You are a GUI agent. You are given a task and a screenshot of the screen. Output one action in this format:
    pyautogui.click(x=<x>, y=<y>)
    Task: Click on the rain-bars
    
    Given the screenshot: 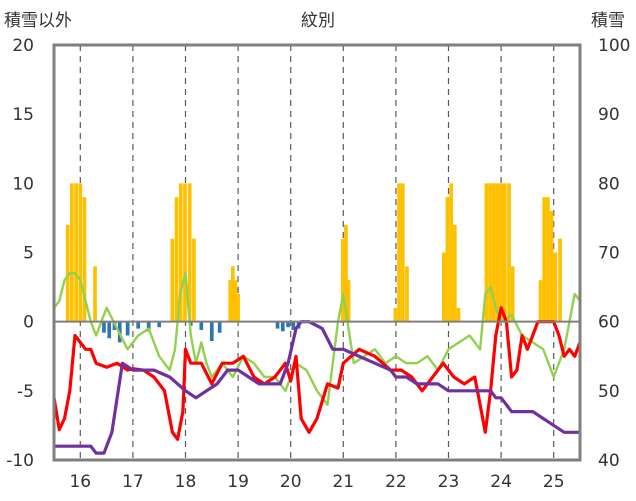 What is the action you would take?
    pyautogui.click(x=201, y=332)
    